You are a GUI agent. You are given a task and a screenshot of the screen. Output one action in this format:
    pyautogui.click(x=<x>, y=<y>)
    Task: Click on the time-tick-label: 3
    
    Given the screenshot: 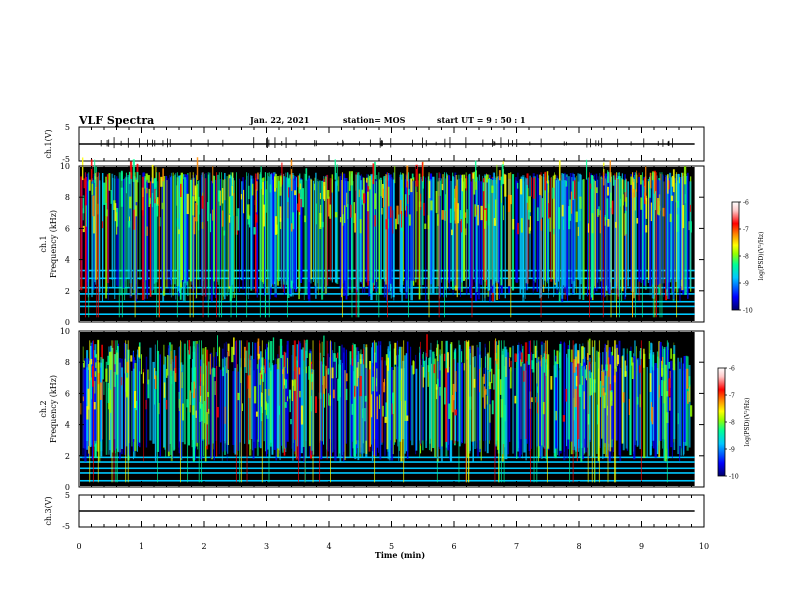 What is the action you would take?
    pyautogui.click(x=266, y=546)
    